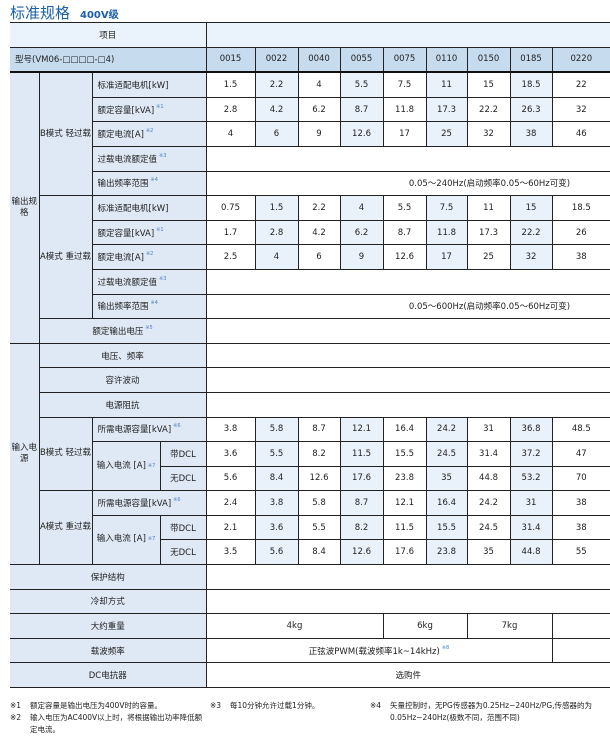  Describe the element at coordinates (531, 527) in the screenshot. I see `value-cell-text: 31.4` at that location.